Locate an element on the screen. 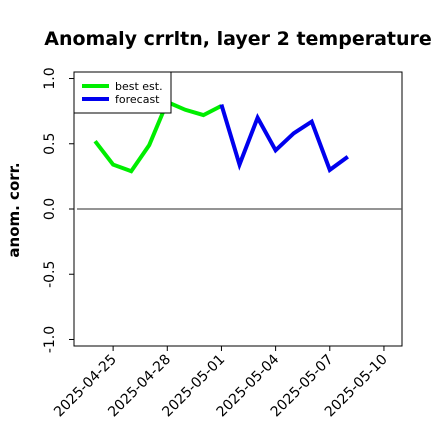 Image resolution: width=440 pixels, height=440 pixels. y-tick-label: -0.5 is located at coordinates (50, 274).